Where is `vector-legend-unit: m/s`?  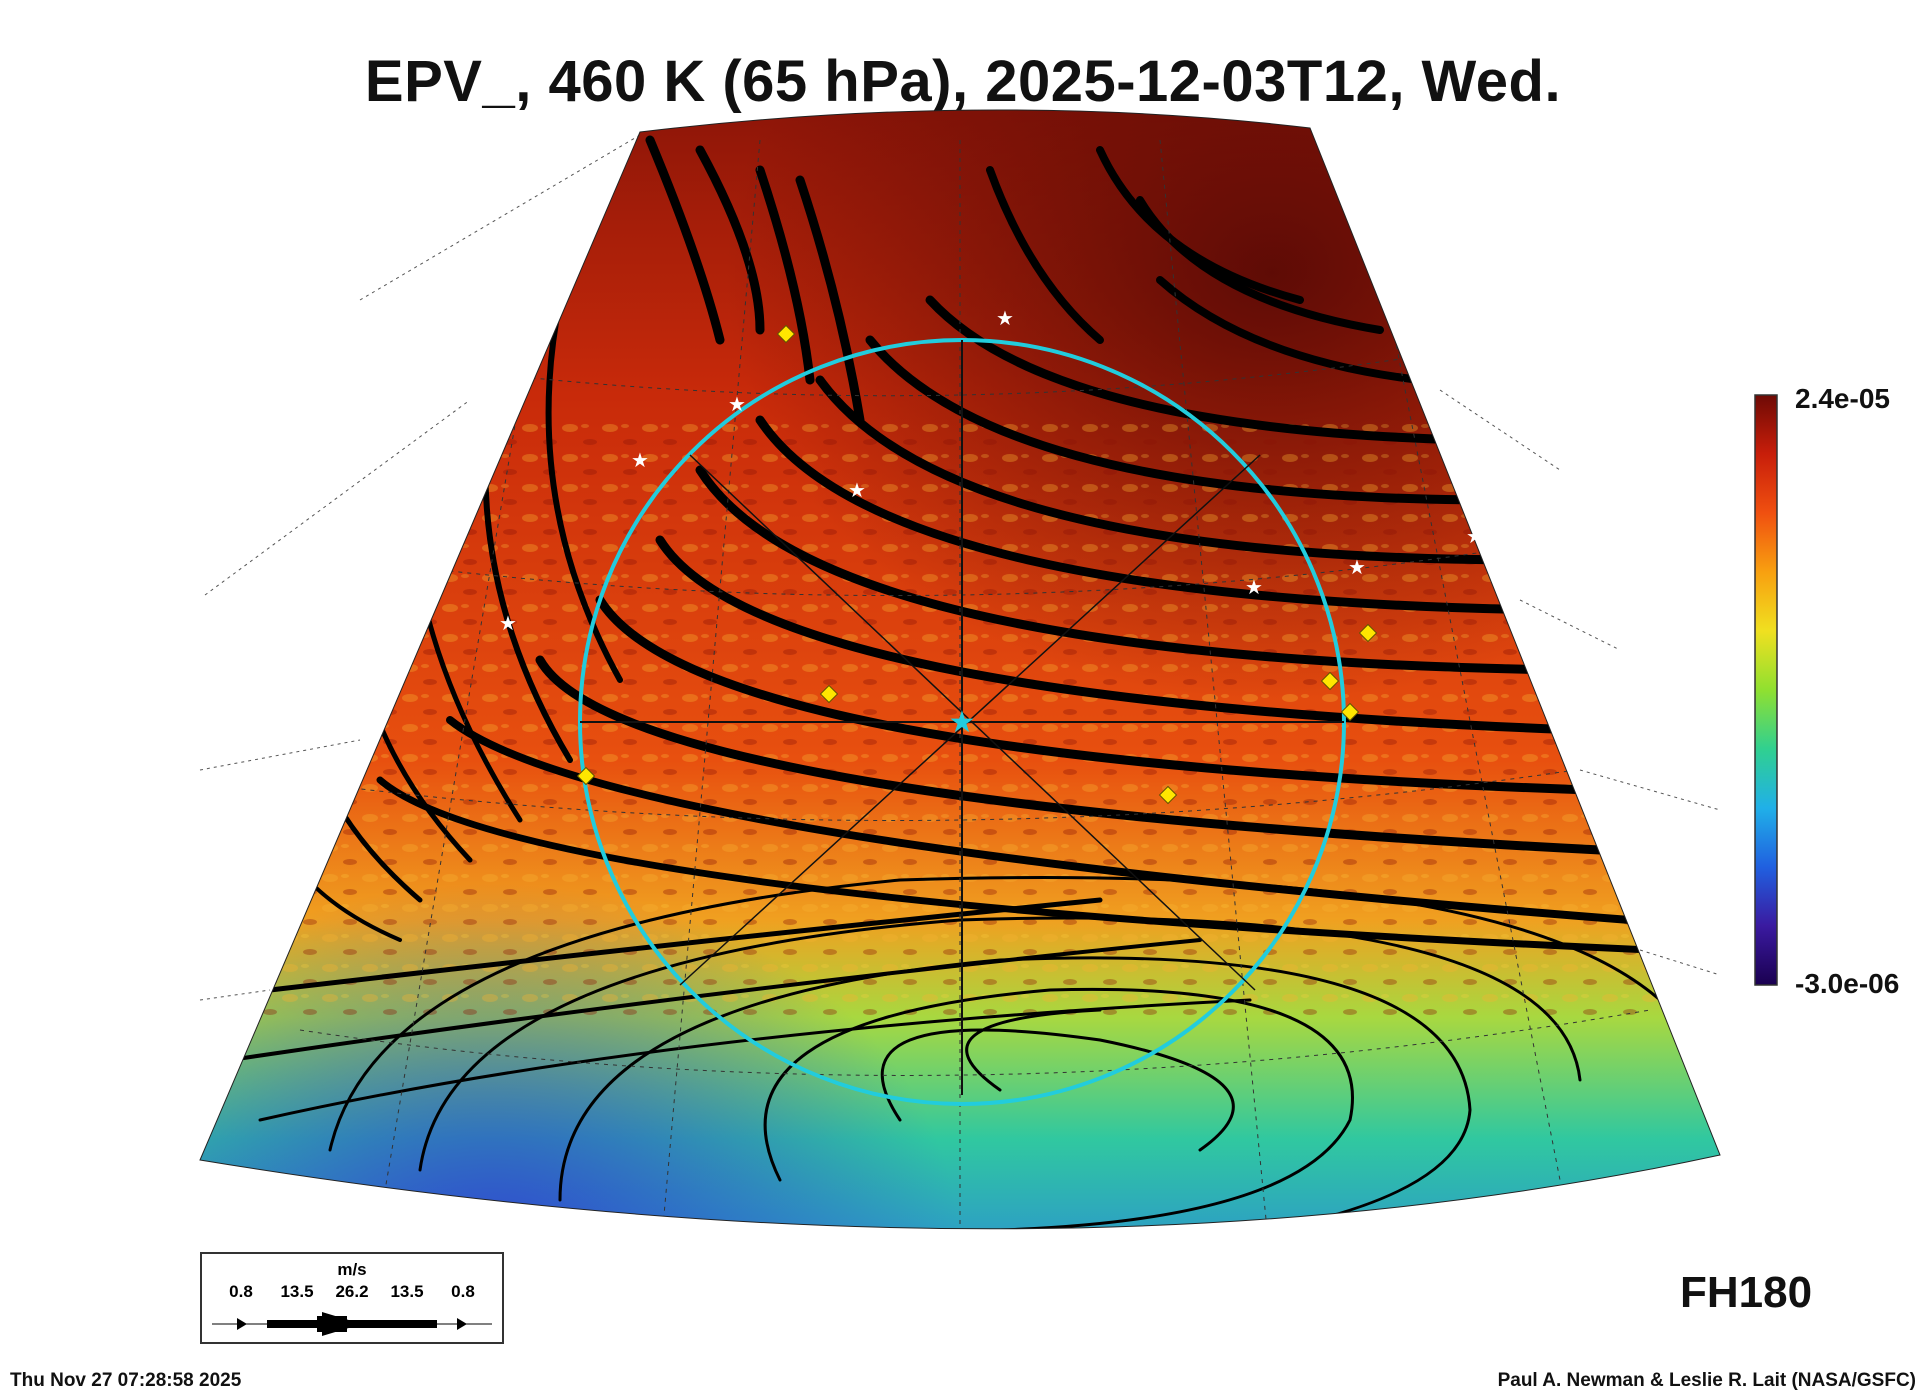
vector-legend-unit: m/s is located at coordinates (352, 1269).